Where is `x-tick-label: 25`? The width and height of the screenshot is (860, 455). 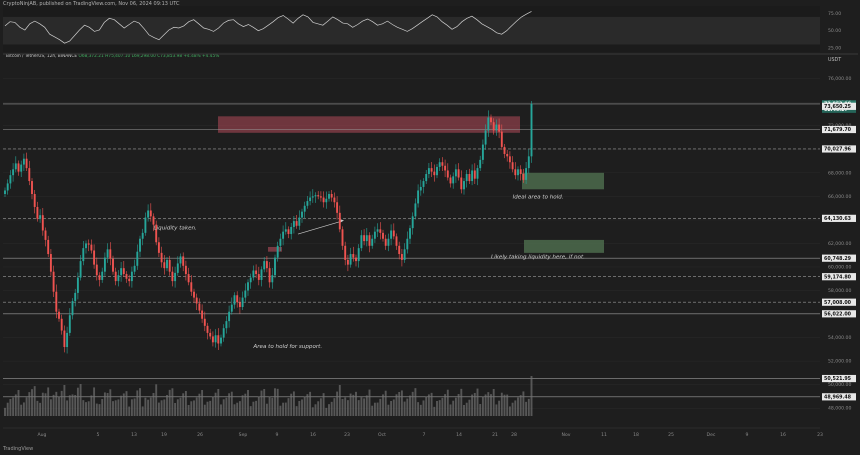
x-tick-label: 25 is located at coordinates (671, 435).